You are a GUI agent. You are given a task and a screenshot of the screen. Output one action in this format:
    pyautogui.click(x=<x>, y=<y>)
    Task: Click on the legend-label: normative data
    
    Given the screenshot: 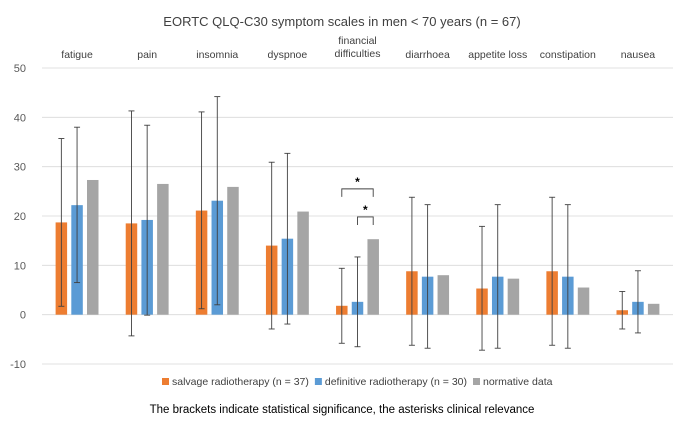 What is the action you would take?
    pyautogui.click(x=518, y=382)
    